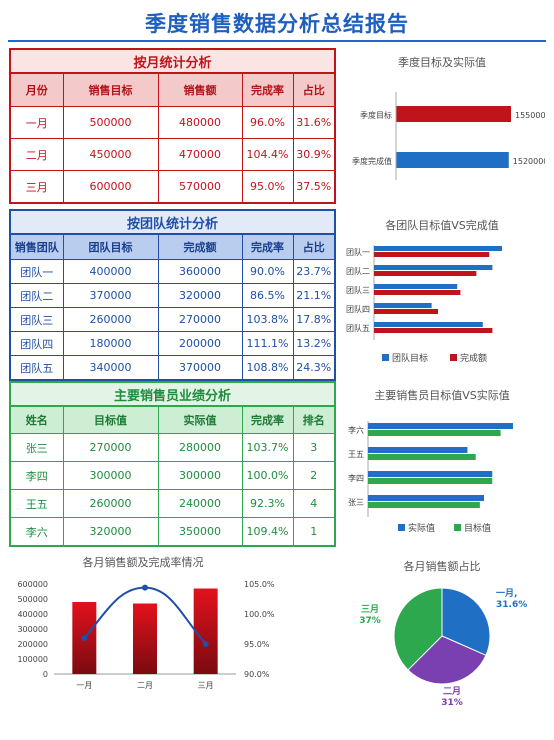 The width and height of the screenshot is (554, 740). I want to click on cell: 260000, so click(110, 319).